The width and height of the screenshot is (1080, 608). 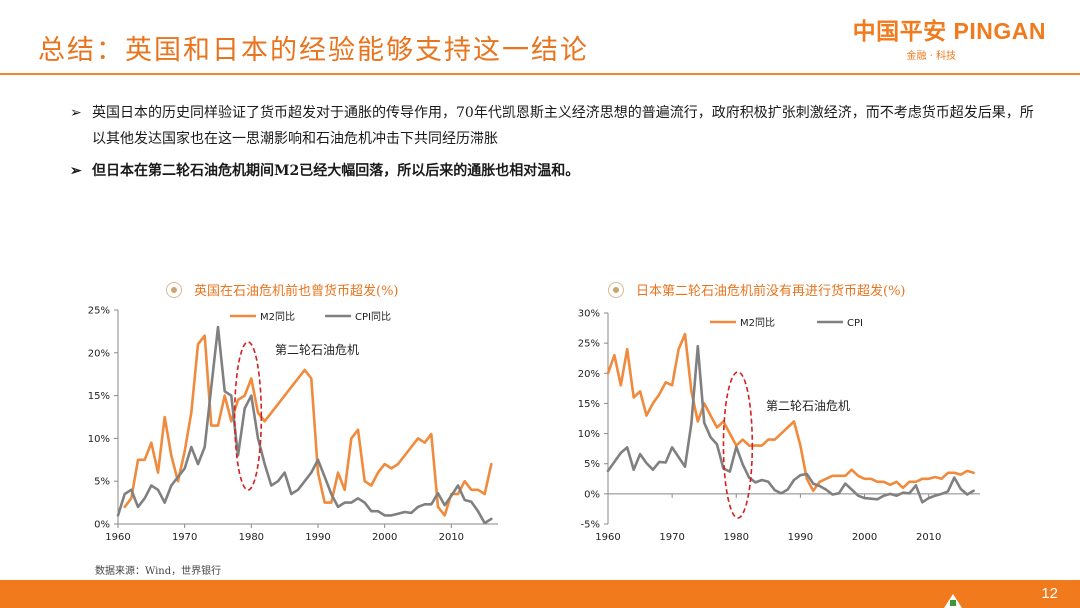 What do you see at coordinates (953, 601) in the screenshot?
I see `pingan-tree-icon` at bounding box center [953, 601].